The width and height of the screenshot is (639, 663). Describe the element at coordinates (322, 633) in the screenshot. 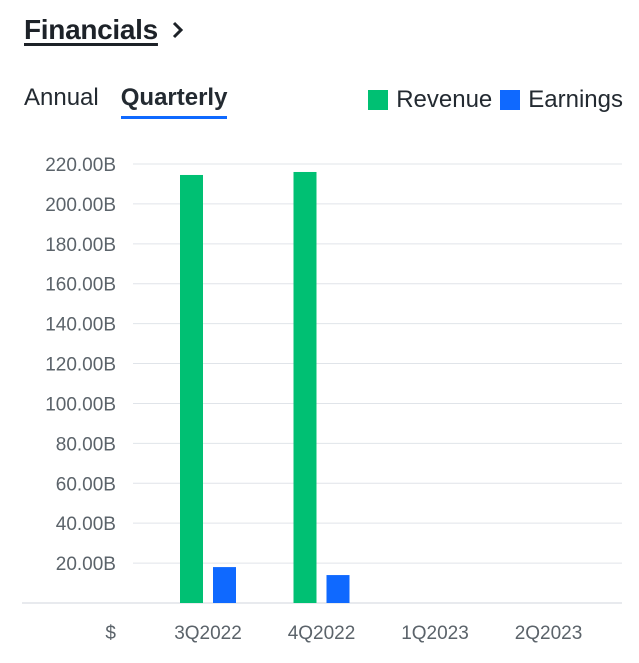

I see `x-tick-label: 4Q2022` at that location.